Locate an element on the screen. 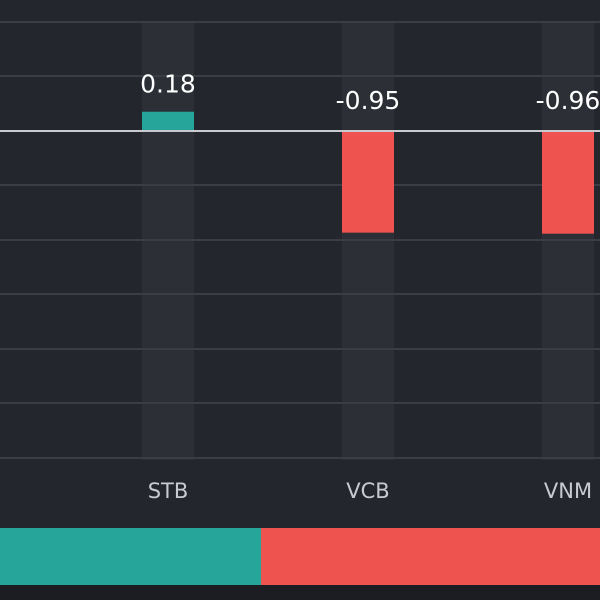 This screenshot has width=600, height=600. bar-vnm is located at coordinates (568, 182).